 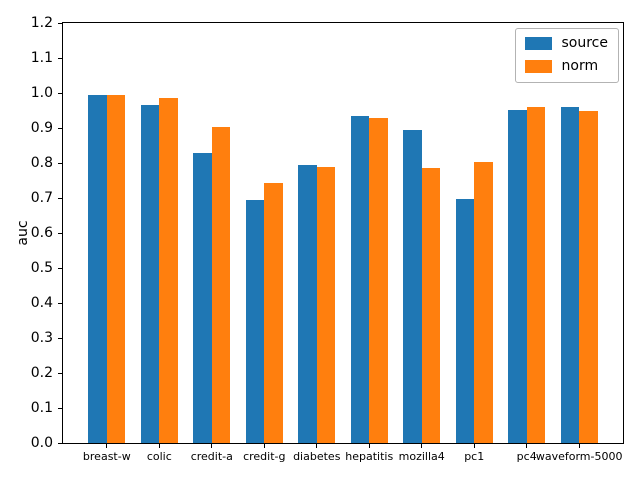 What do you see at coordinates (106, 456) in the screenshot?
I see `x-tick-label: breast-w` at bounding box center [106, 456].